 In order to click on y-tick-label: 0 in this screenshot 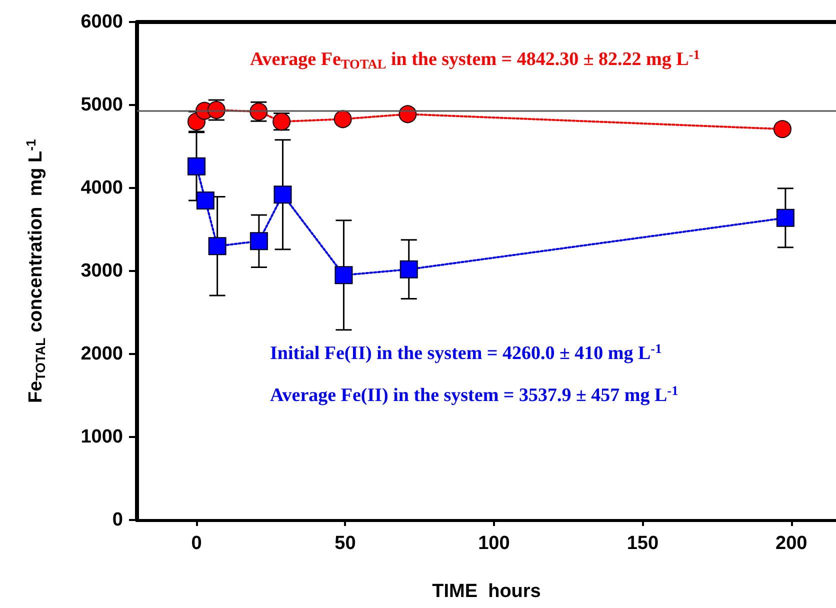, I will do `click(117, 520)`.